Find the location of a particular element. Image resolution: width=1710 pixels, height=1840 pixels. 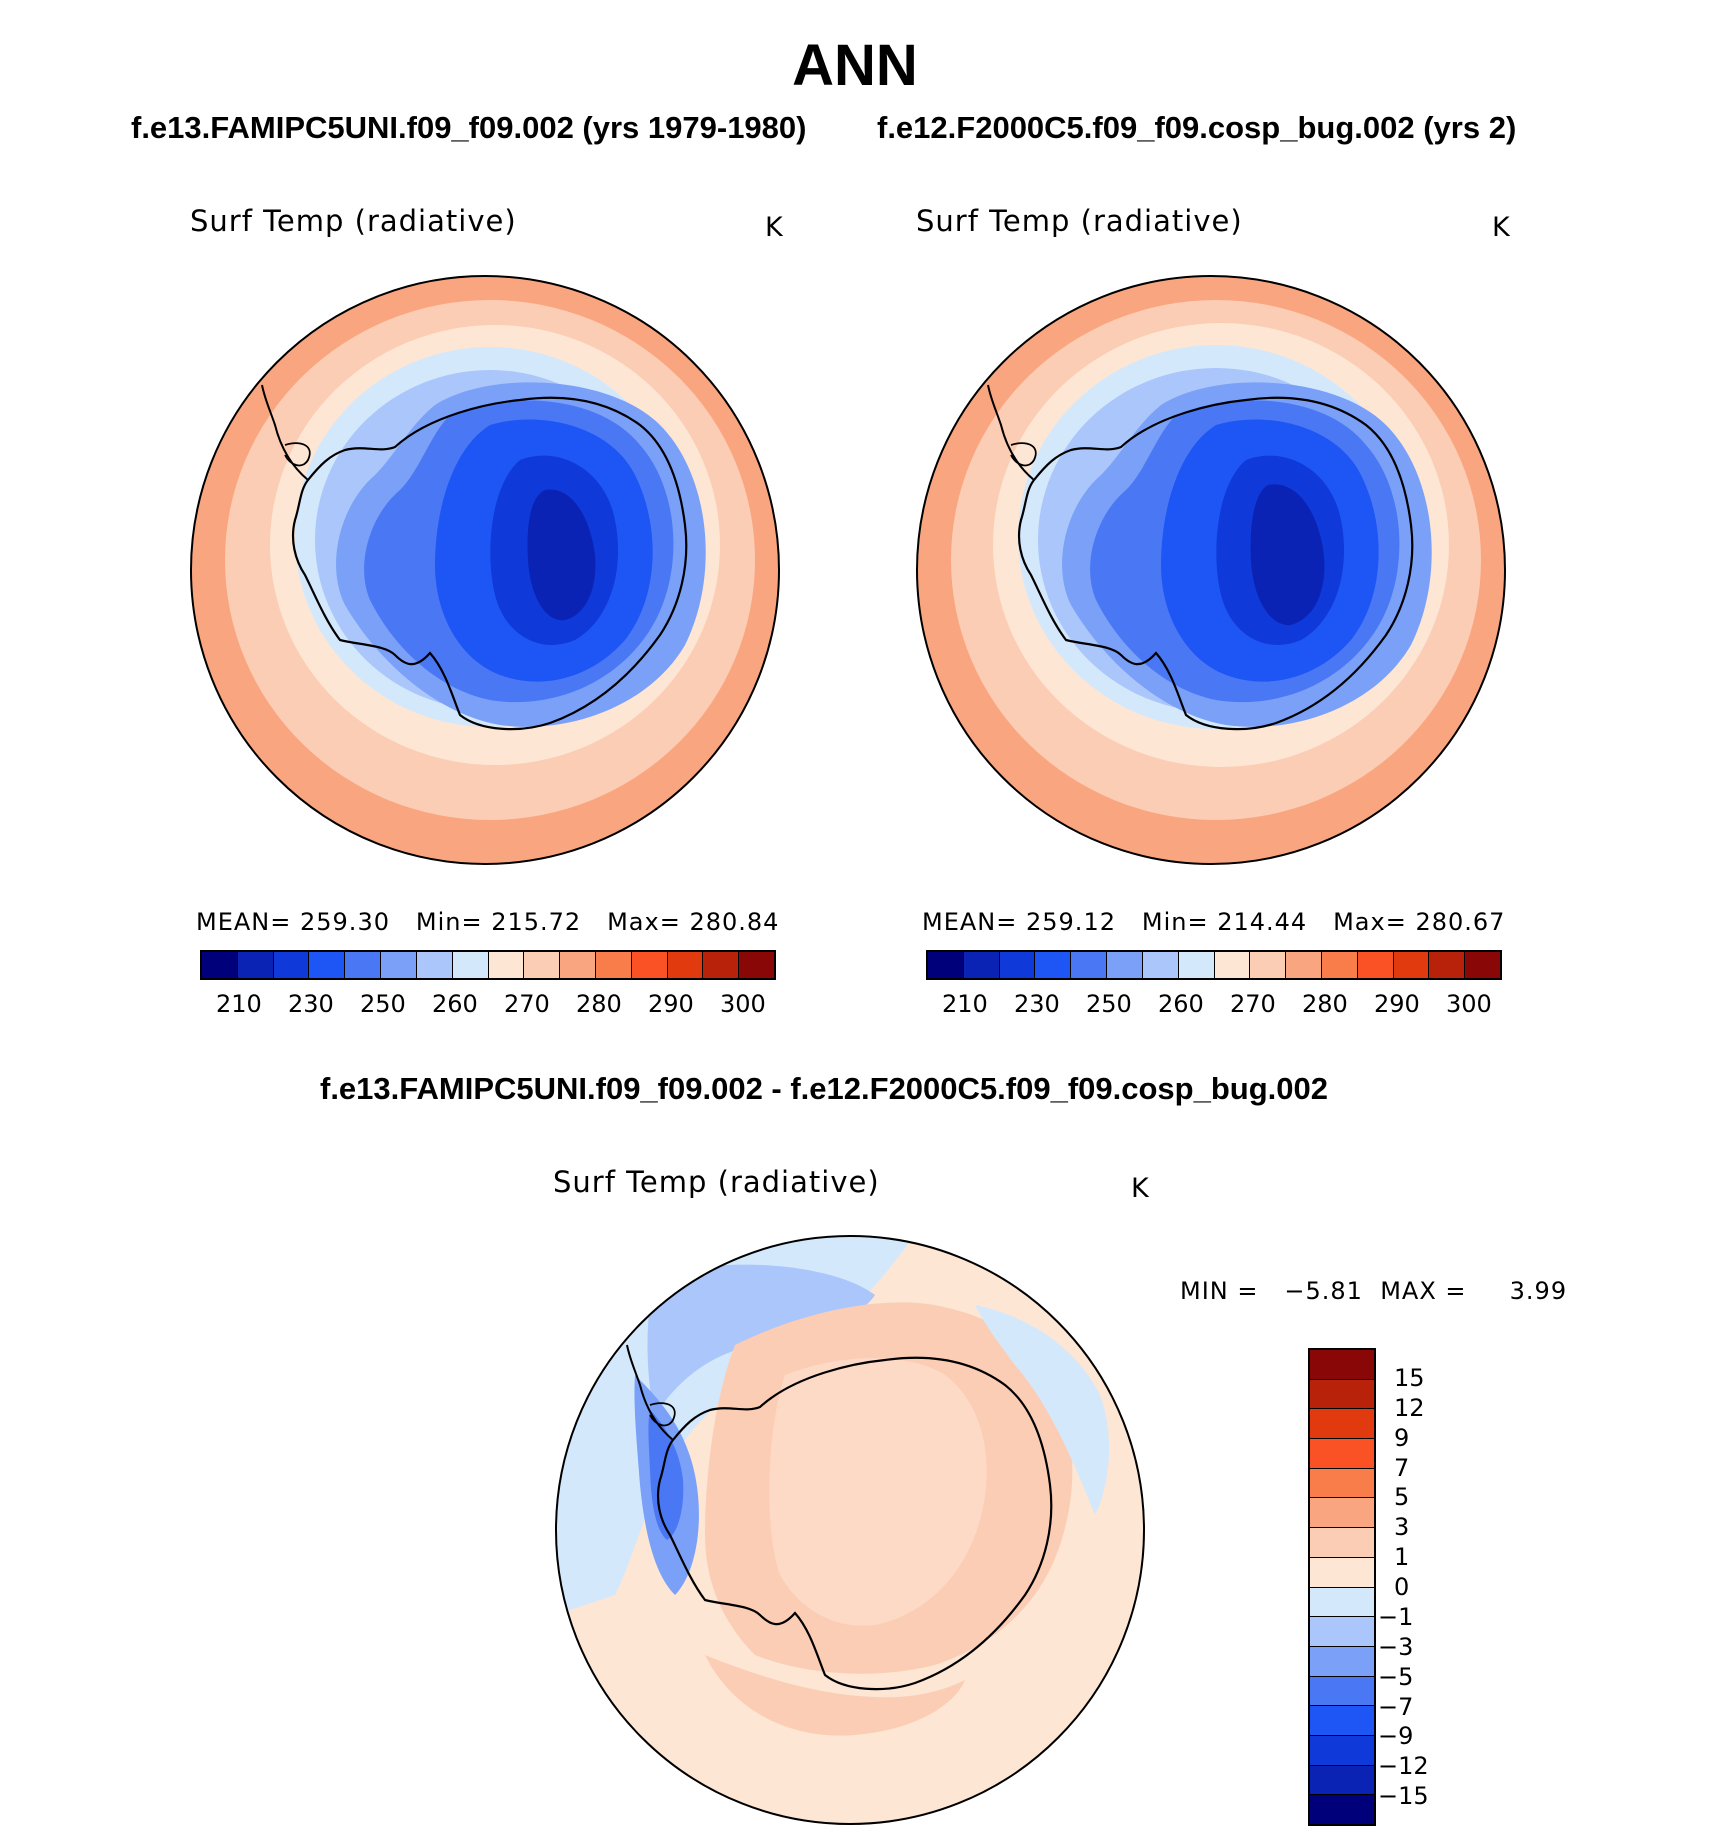

colorbar-tick-label: 280 is located at coordinates (599, 1004).